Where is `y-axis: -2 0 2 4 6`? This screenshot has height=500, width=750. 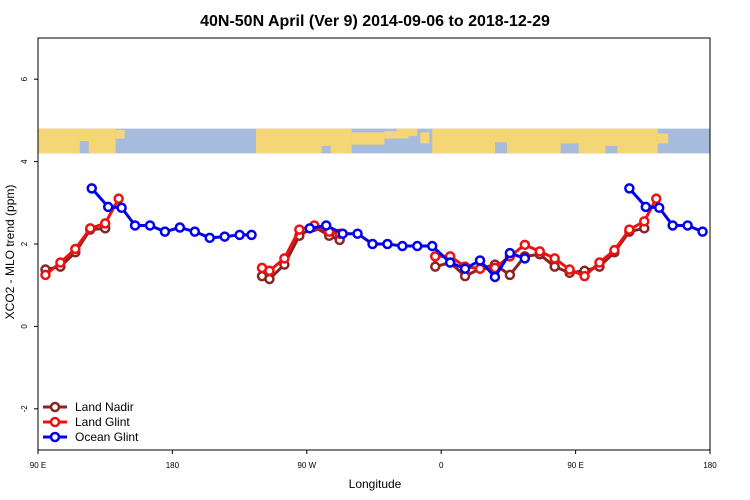
y-axis: -2 0 2 4 6 is located at coordinates (29, 244).